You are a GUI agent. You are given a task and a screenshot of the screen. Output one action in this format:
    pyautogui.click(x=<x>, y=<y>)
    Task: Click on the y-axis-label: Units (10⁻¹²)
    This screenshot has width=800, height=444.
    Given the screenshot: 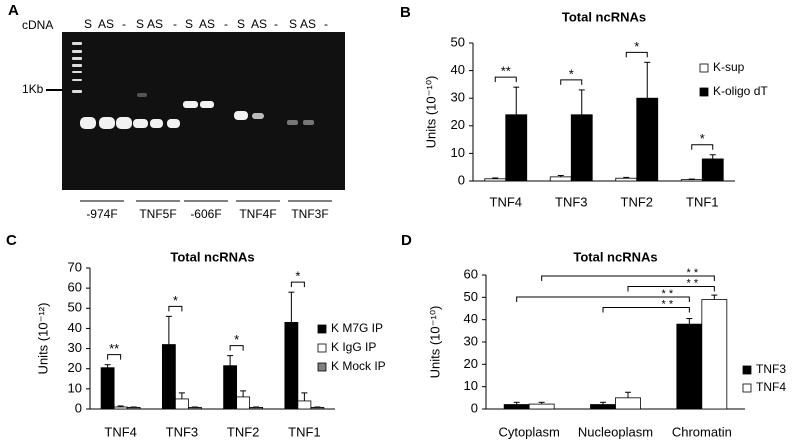 What is the action you would take?
    pyautogui.click(x=42, y=339)
    